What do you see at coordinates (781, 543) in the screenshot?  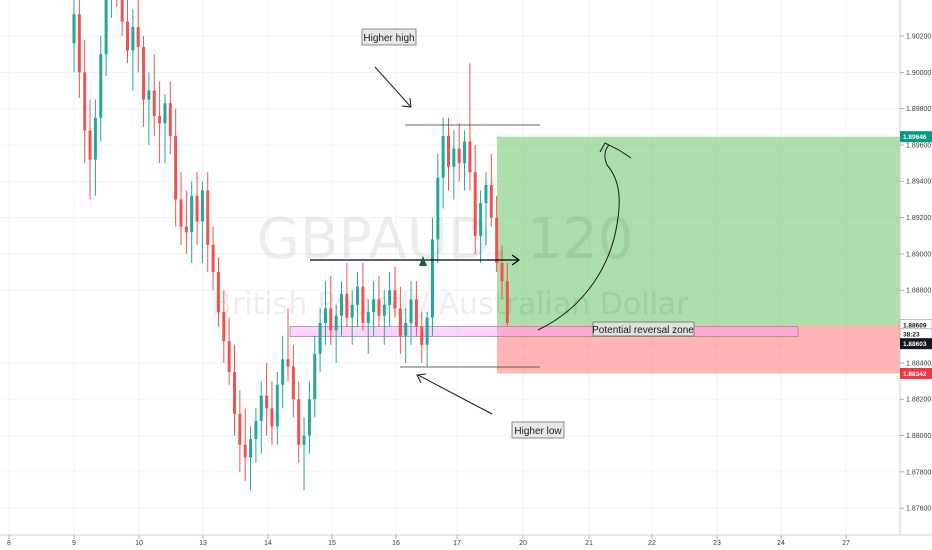 I see `time-tick-label: 24` at bounding box center [781, 543].